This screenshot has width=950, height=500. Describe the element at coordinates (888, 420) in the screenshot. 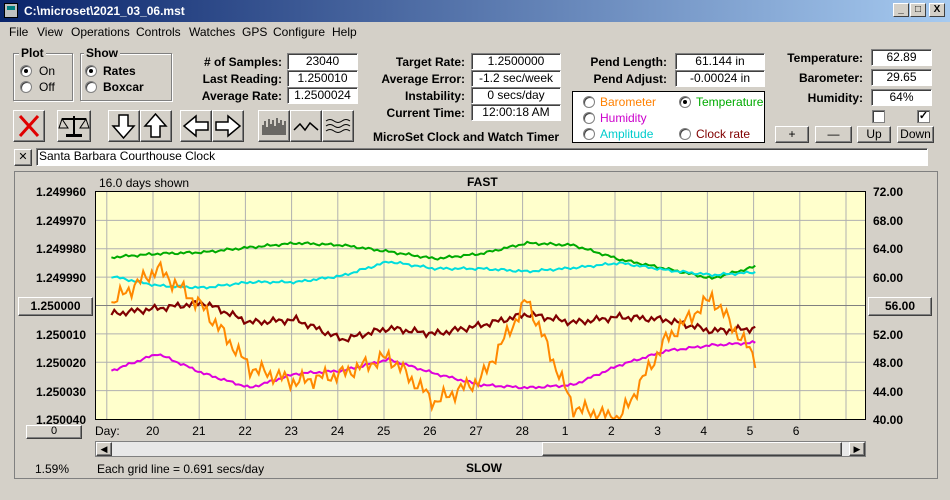

I see `ytick-right: 40.00` at that location.